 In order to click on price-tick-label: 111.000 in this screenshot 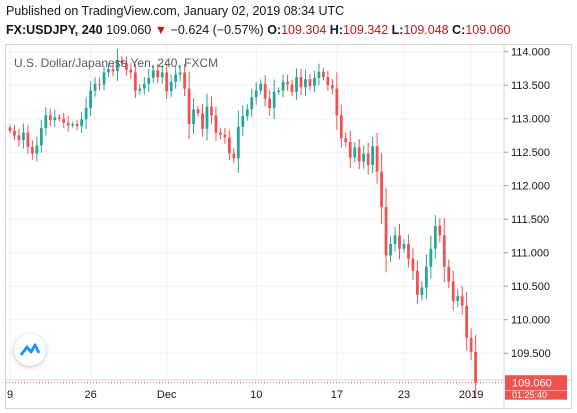, I will do `click(530, 254)`.